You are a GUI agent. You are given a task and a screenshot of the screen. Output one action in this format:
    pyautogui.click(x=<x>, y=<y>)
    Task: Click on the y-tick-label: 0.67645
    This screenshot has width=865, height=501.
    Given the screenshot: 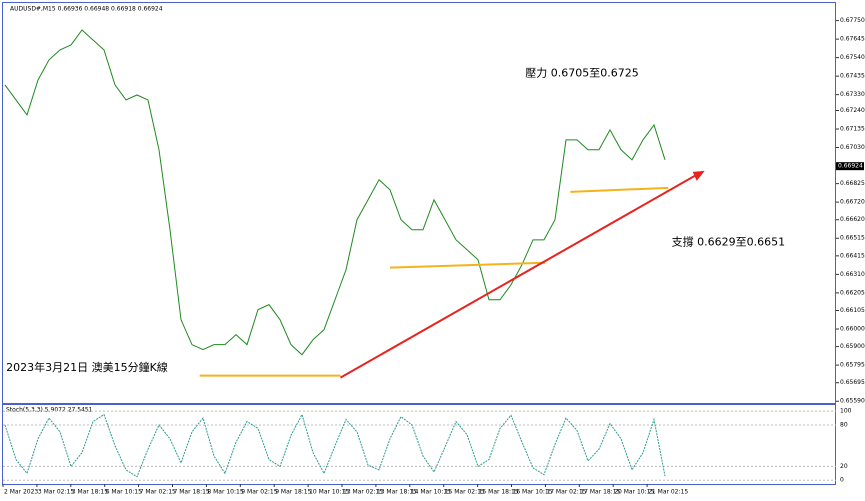 What is the action you would take?
    pyautogui.click(x=852, y=39)
    